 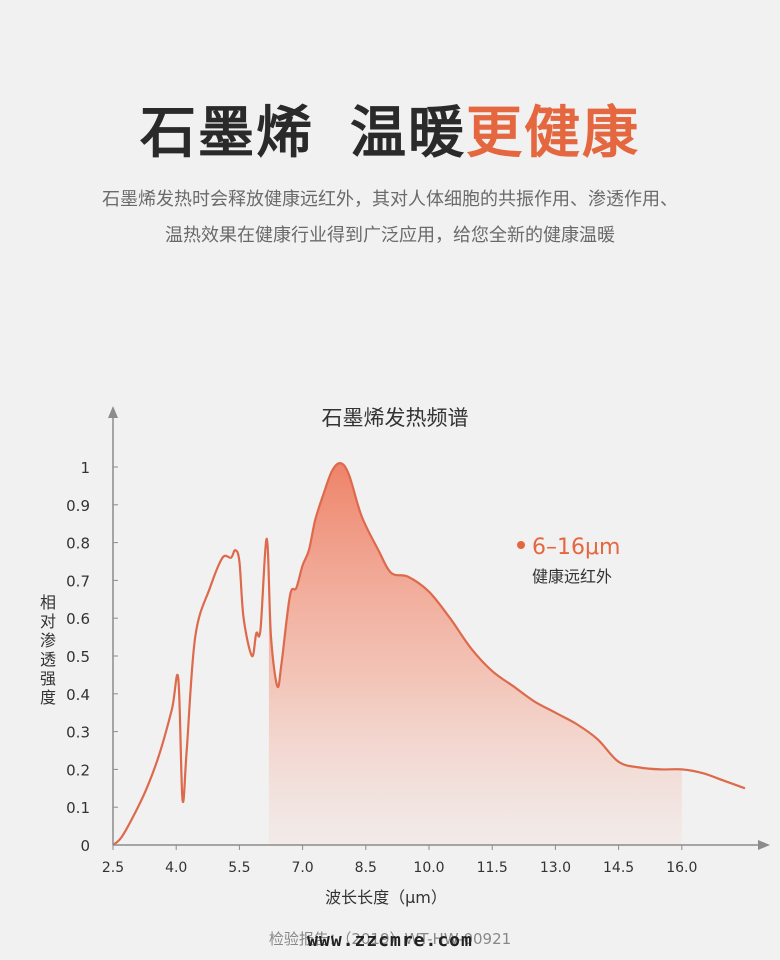 I want to click on y-tick-label: 0.2, so click(x=78, y=770).